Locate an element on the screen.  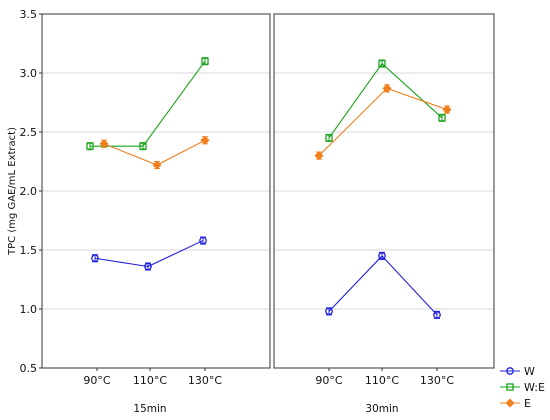
y-tick-label: 2.0 is located at coordinates (29, 191).